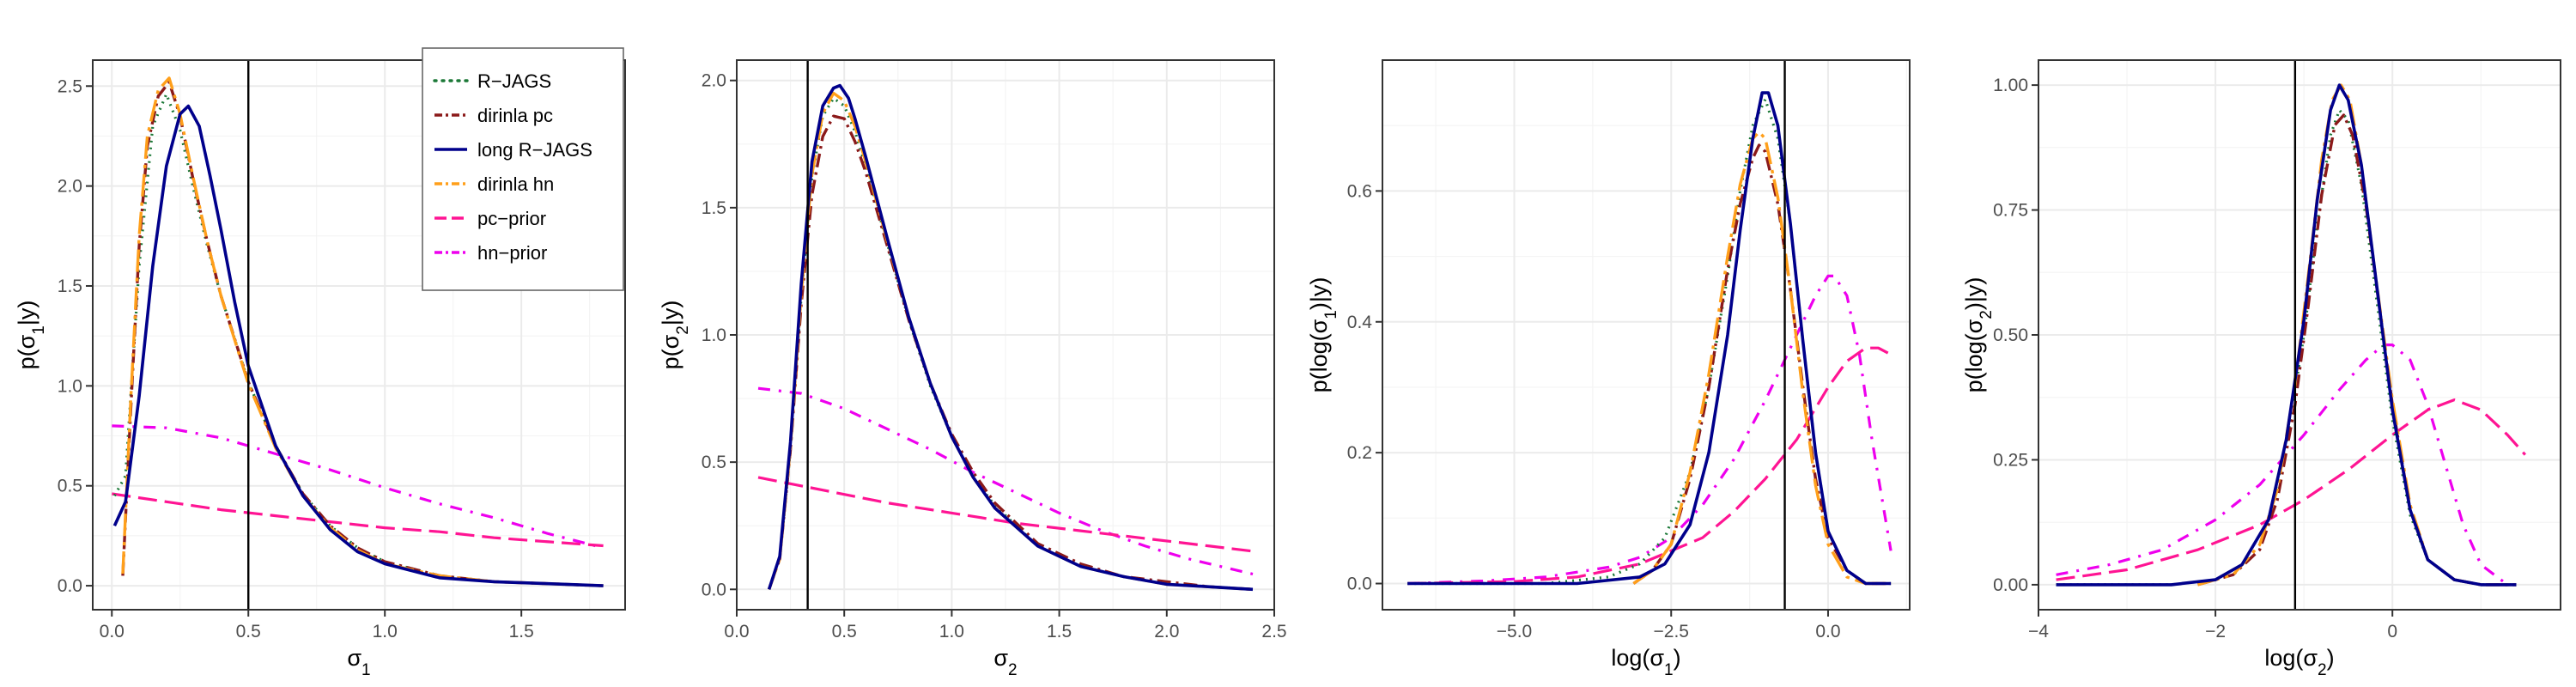 The width and height of the screenshot is (2576, 687). What do you see at coordinates (1005, 662) in the screenshot?
I see `x-axis-title: σ2` at bounding box center [1005, 662].